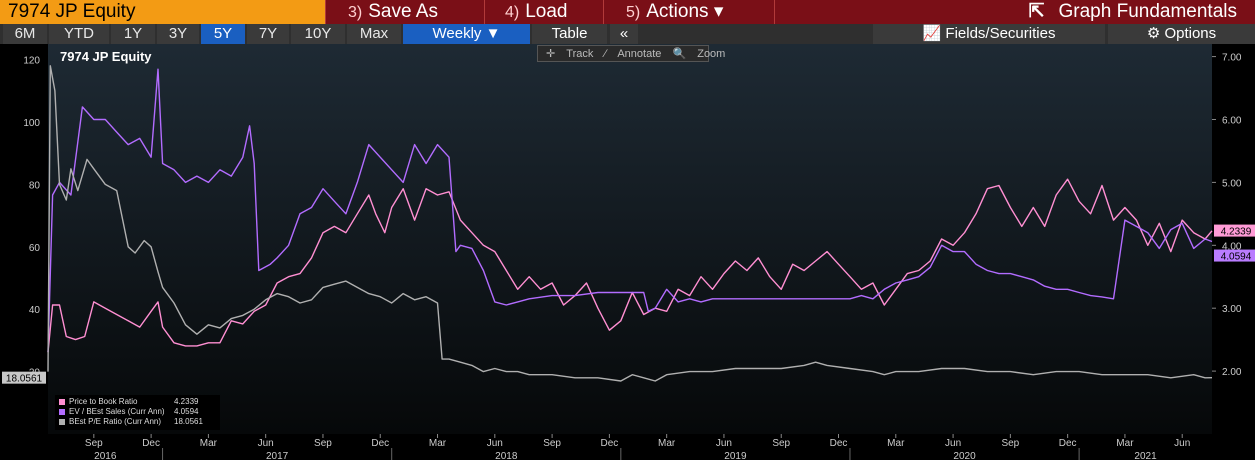  What do you see at coordinates (374, 34) in the screenshot?
I see `range-max-button: Max` at bounding box center [374, 34].